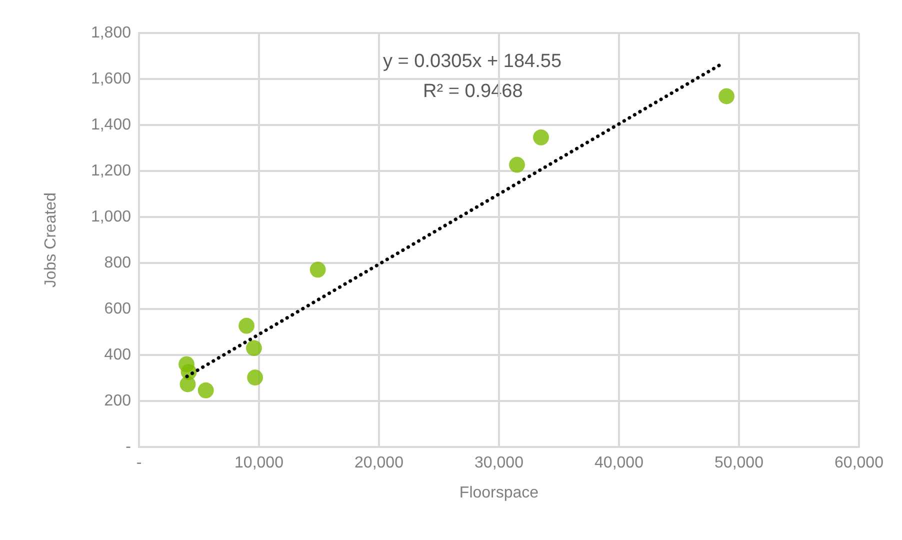 The width and height of the screenshot is (902, 540). What do you see at coordinates (118, 309) in the screenshot?
I see `y-tick-label: 600` at bounding box center [118, 309].